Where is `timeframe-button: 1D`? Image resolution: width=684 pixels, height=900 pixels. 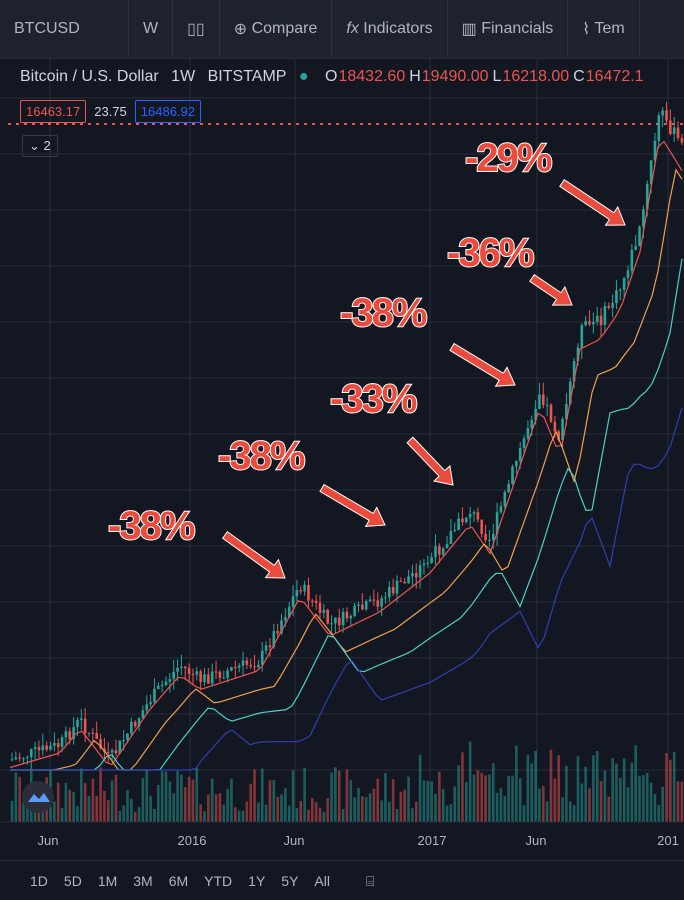 timeframe-button: 1D is located at coordinates (39, 881).